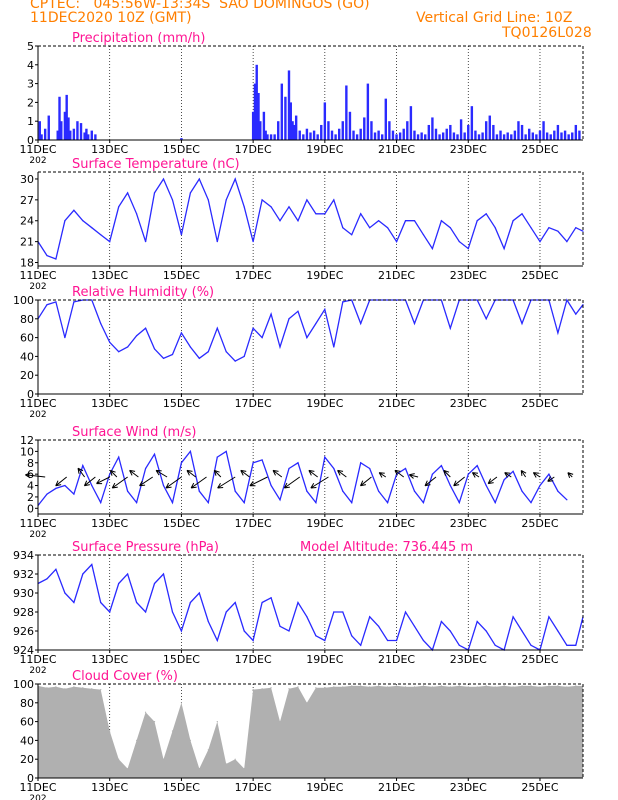 This screenshot has height=800, width=618. What do you see at coordinates (253, 787) in the screenshot?
I see `x-tick-label: 17DEC` at bounding box center [253, 787].